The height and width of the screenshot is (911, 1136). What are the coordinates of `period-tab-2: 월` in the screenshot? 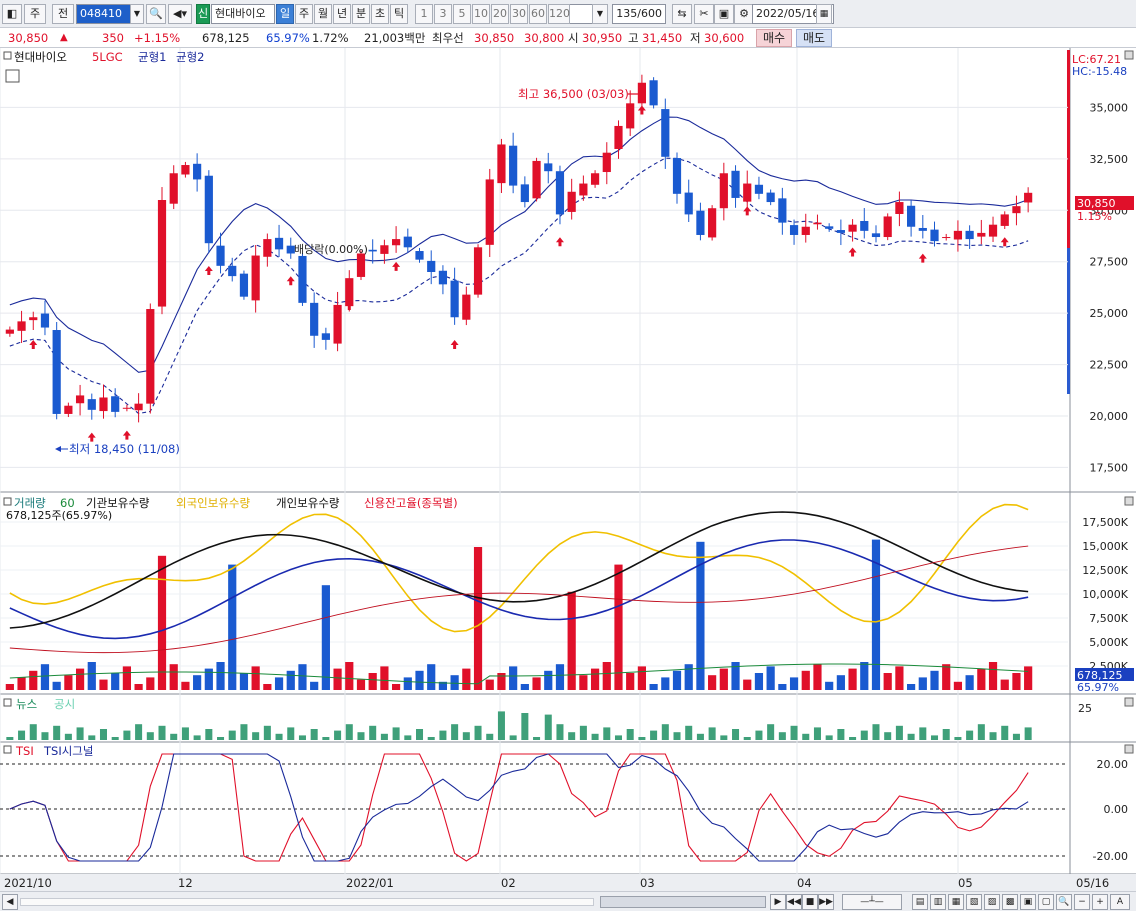 It's located at (323, 14).